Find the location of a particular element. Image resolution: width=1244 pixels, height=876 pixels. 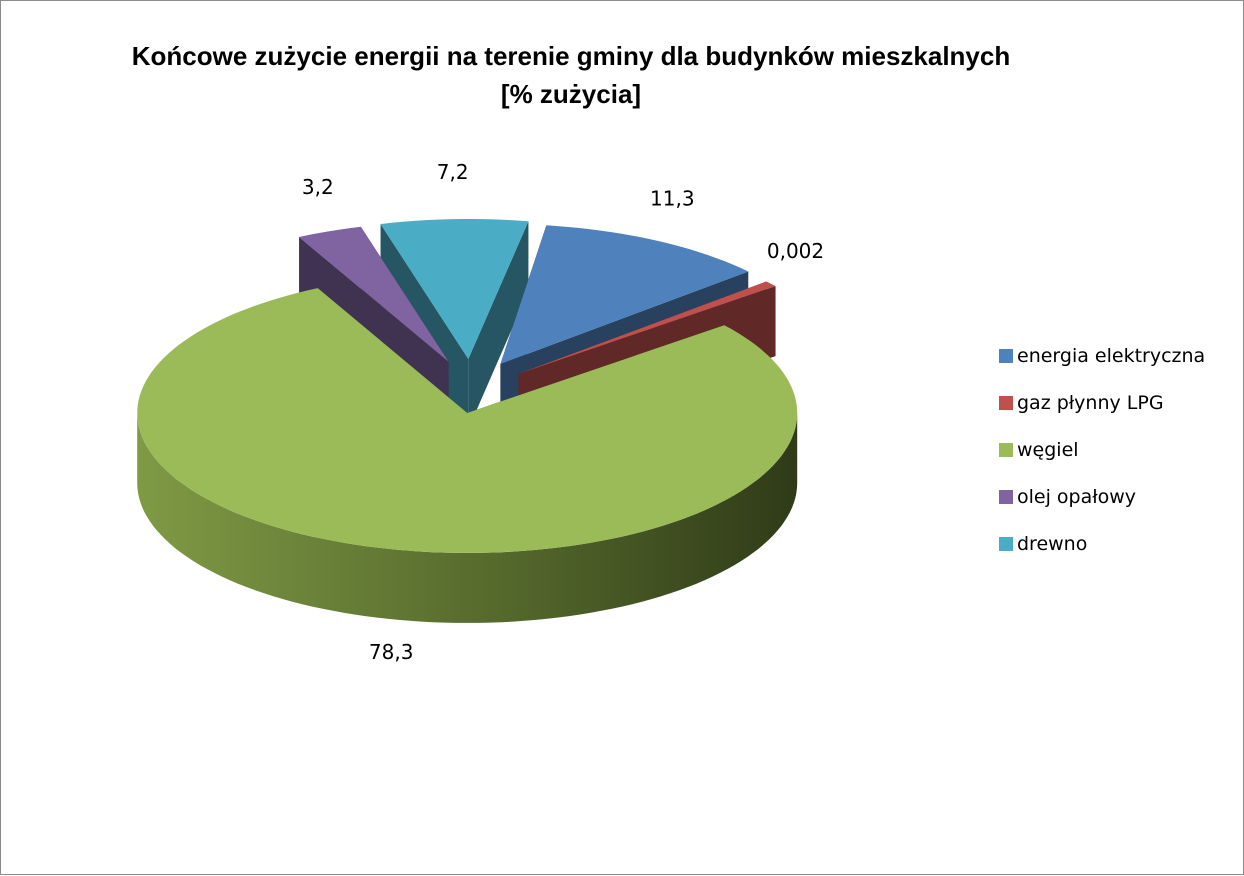

legend-item-olej-opalowy: olej opałowy is located at coordinates (1102, 497).